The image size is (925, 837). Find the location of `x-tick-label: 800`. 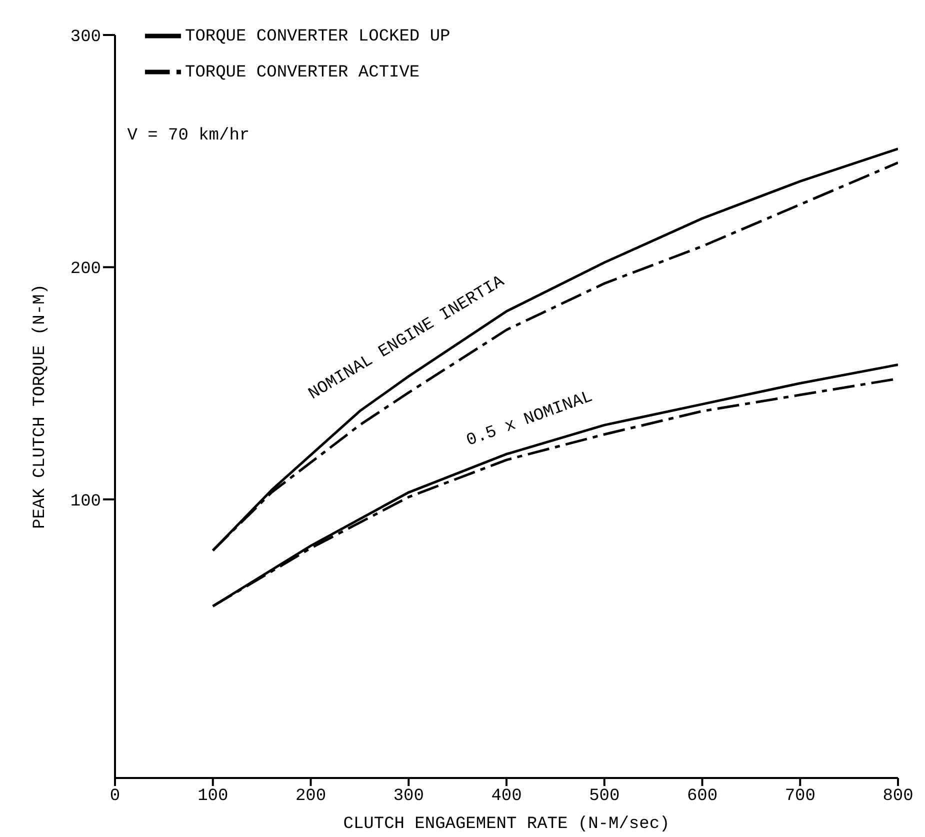

x-tick-label: 800 is located at coordinates (898, 796).